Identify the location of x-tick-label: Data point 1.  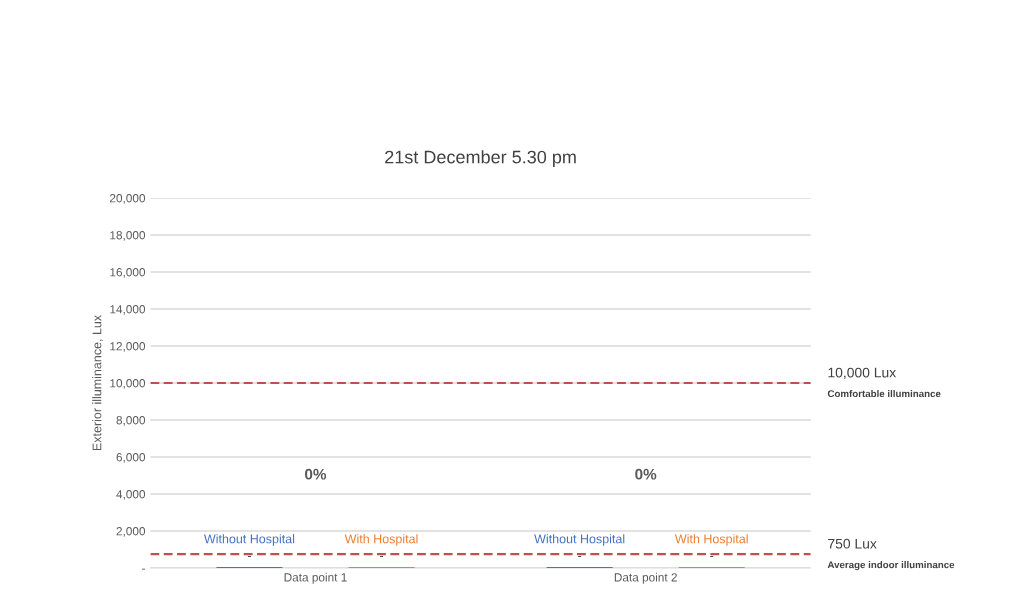
(315, 578).